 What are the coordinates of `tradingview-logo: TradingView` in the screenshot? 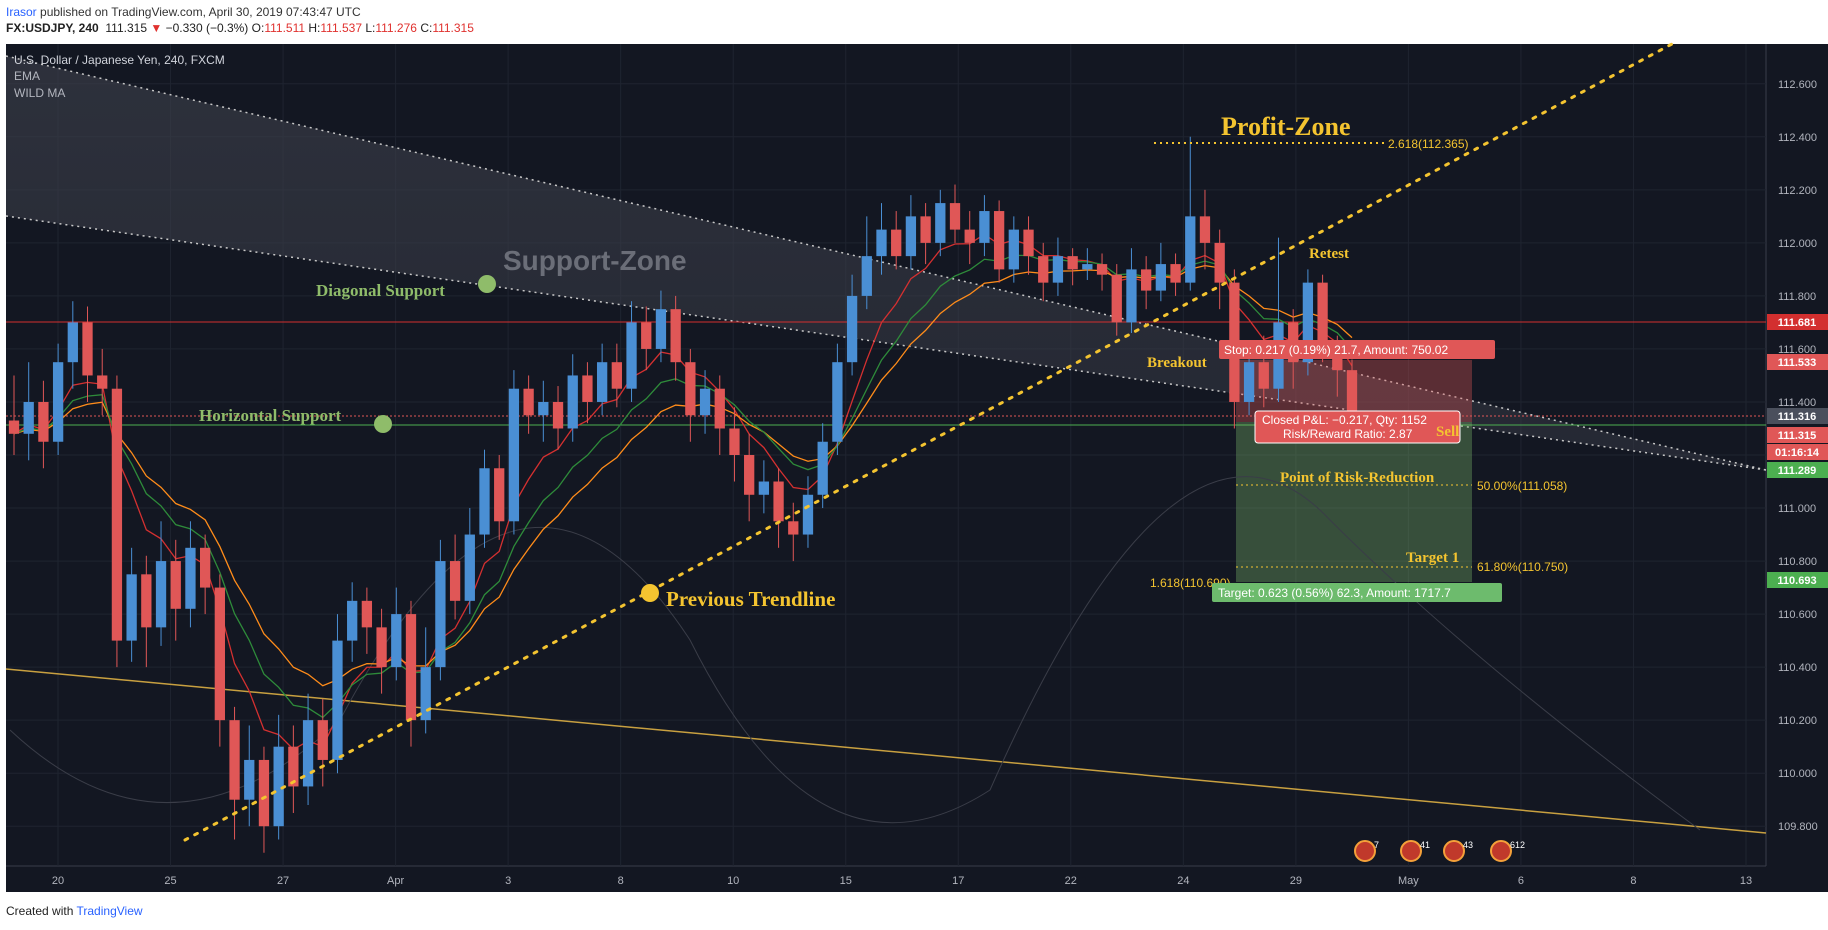 It's located at (109, 911).